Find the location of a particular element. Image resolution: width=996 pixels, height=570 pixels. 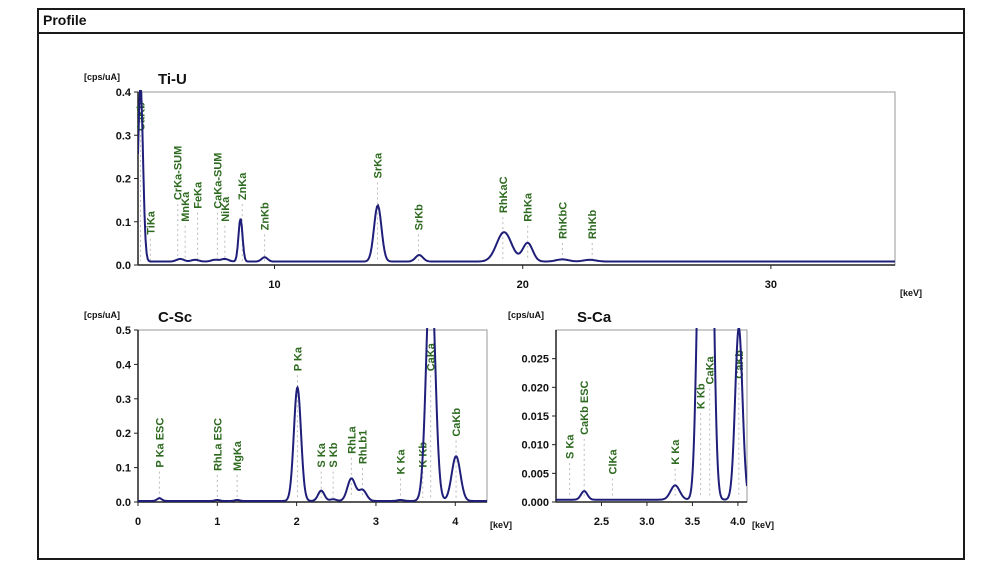

peak-label: RhKb is located at coordinates (593, 224).